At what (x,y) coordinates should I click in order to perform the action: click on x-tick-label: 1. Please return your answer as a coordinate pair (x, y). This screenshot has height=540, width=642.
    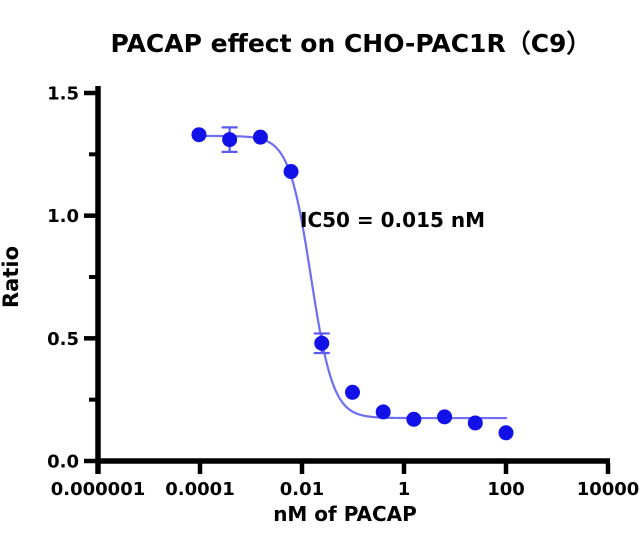
    Looking at the image, I should click on (404, 489).